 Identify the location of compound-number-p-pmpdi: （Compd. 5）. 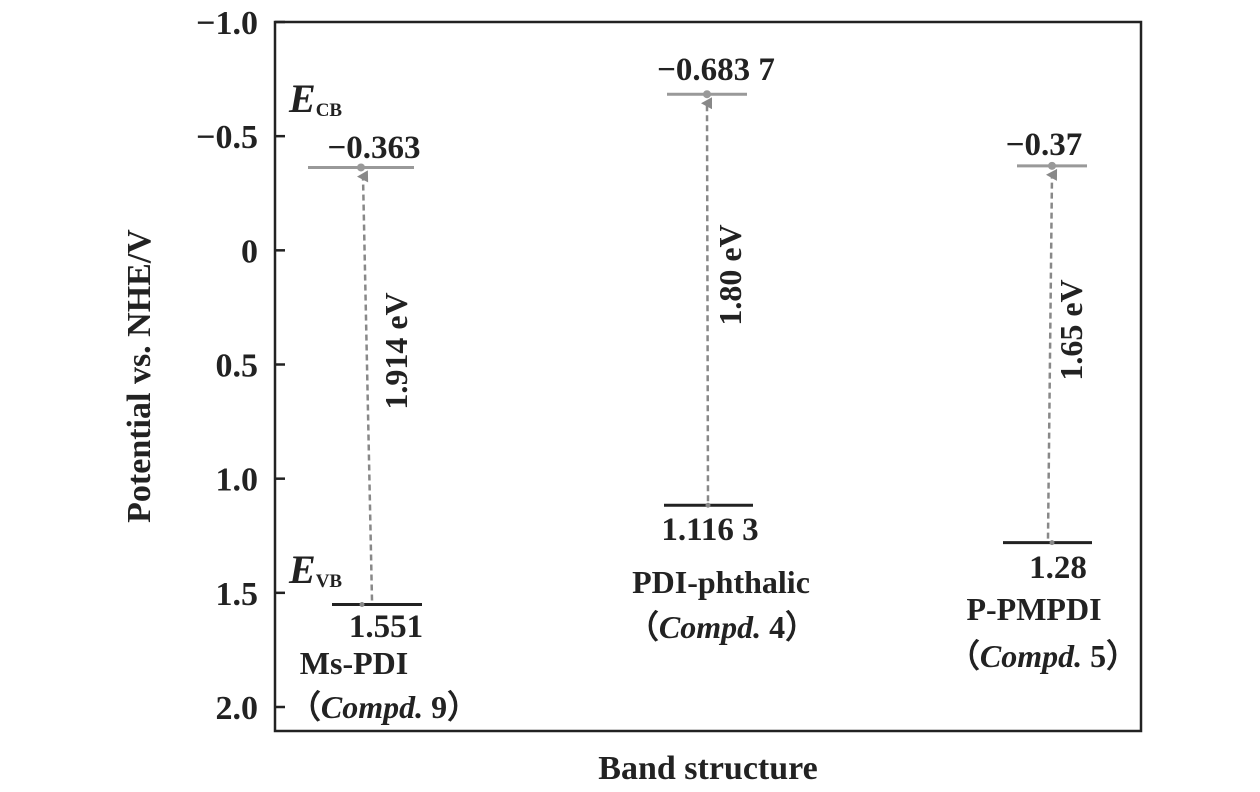
(1043, 656).